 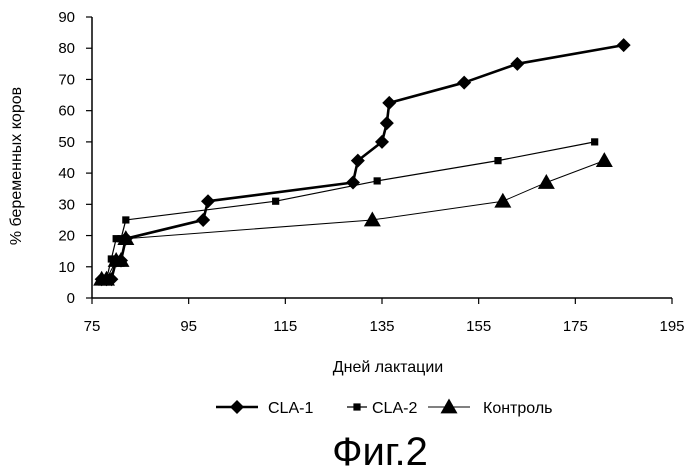 I want to click on y-tick-label: 70, so click(x=66, y=79).